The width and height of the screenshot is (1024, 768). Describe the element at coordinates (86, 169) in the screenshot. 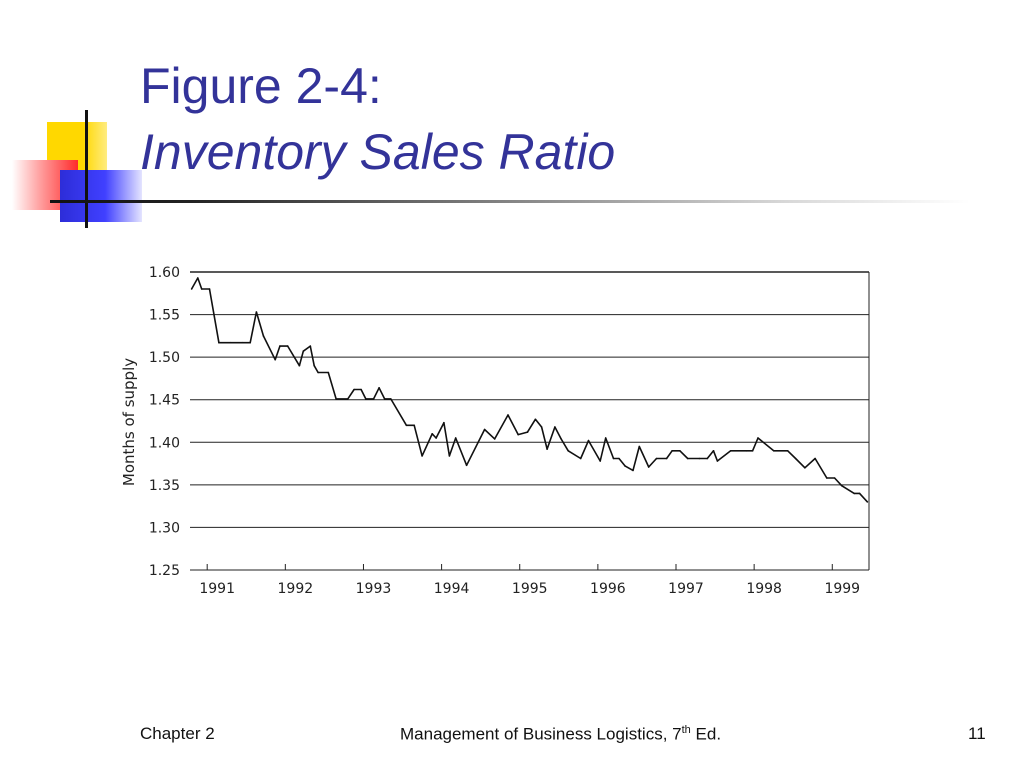

I see `decorative-vertical-line` at that location.